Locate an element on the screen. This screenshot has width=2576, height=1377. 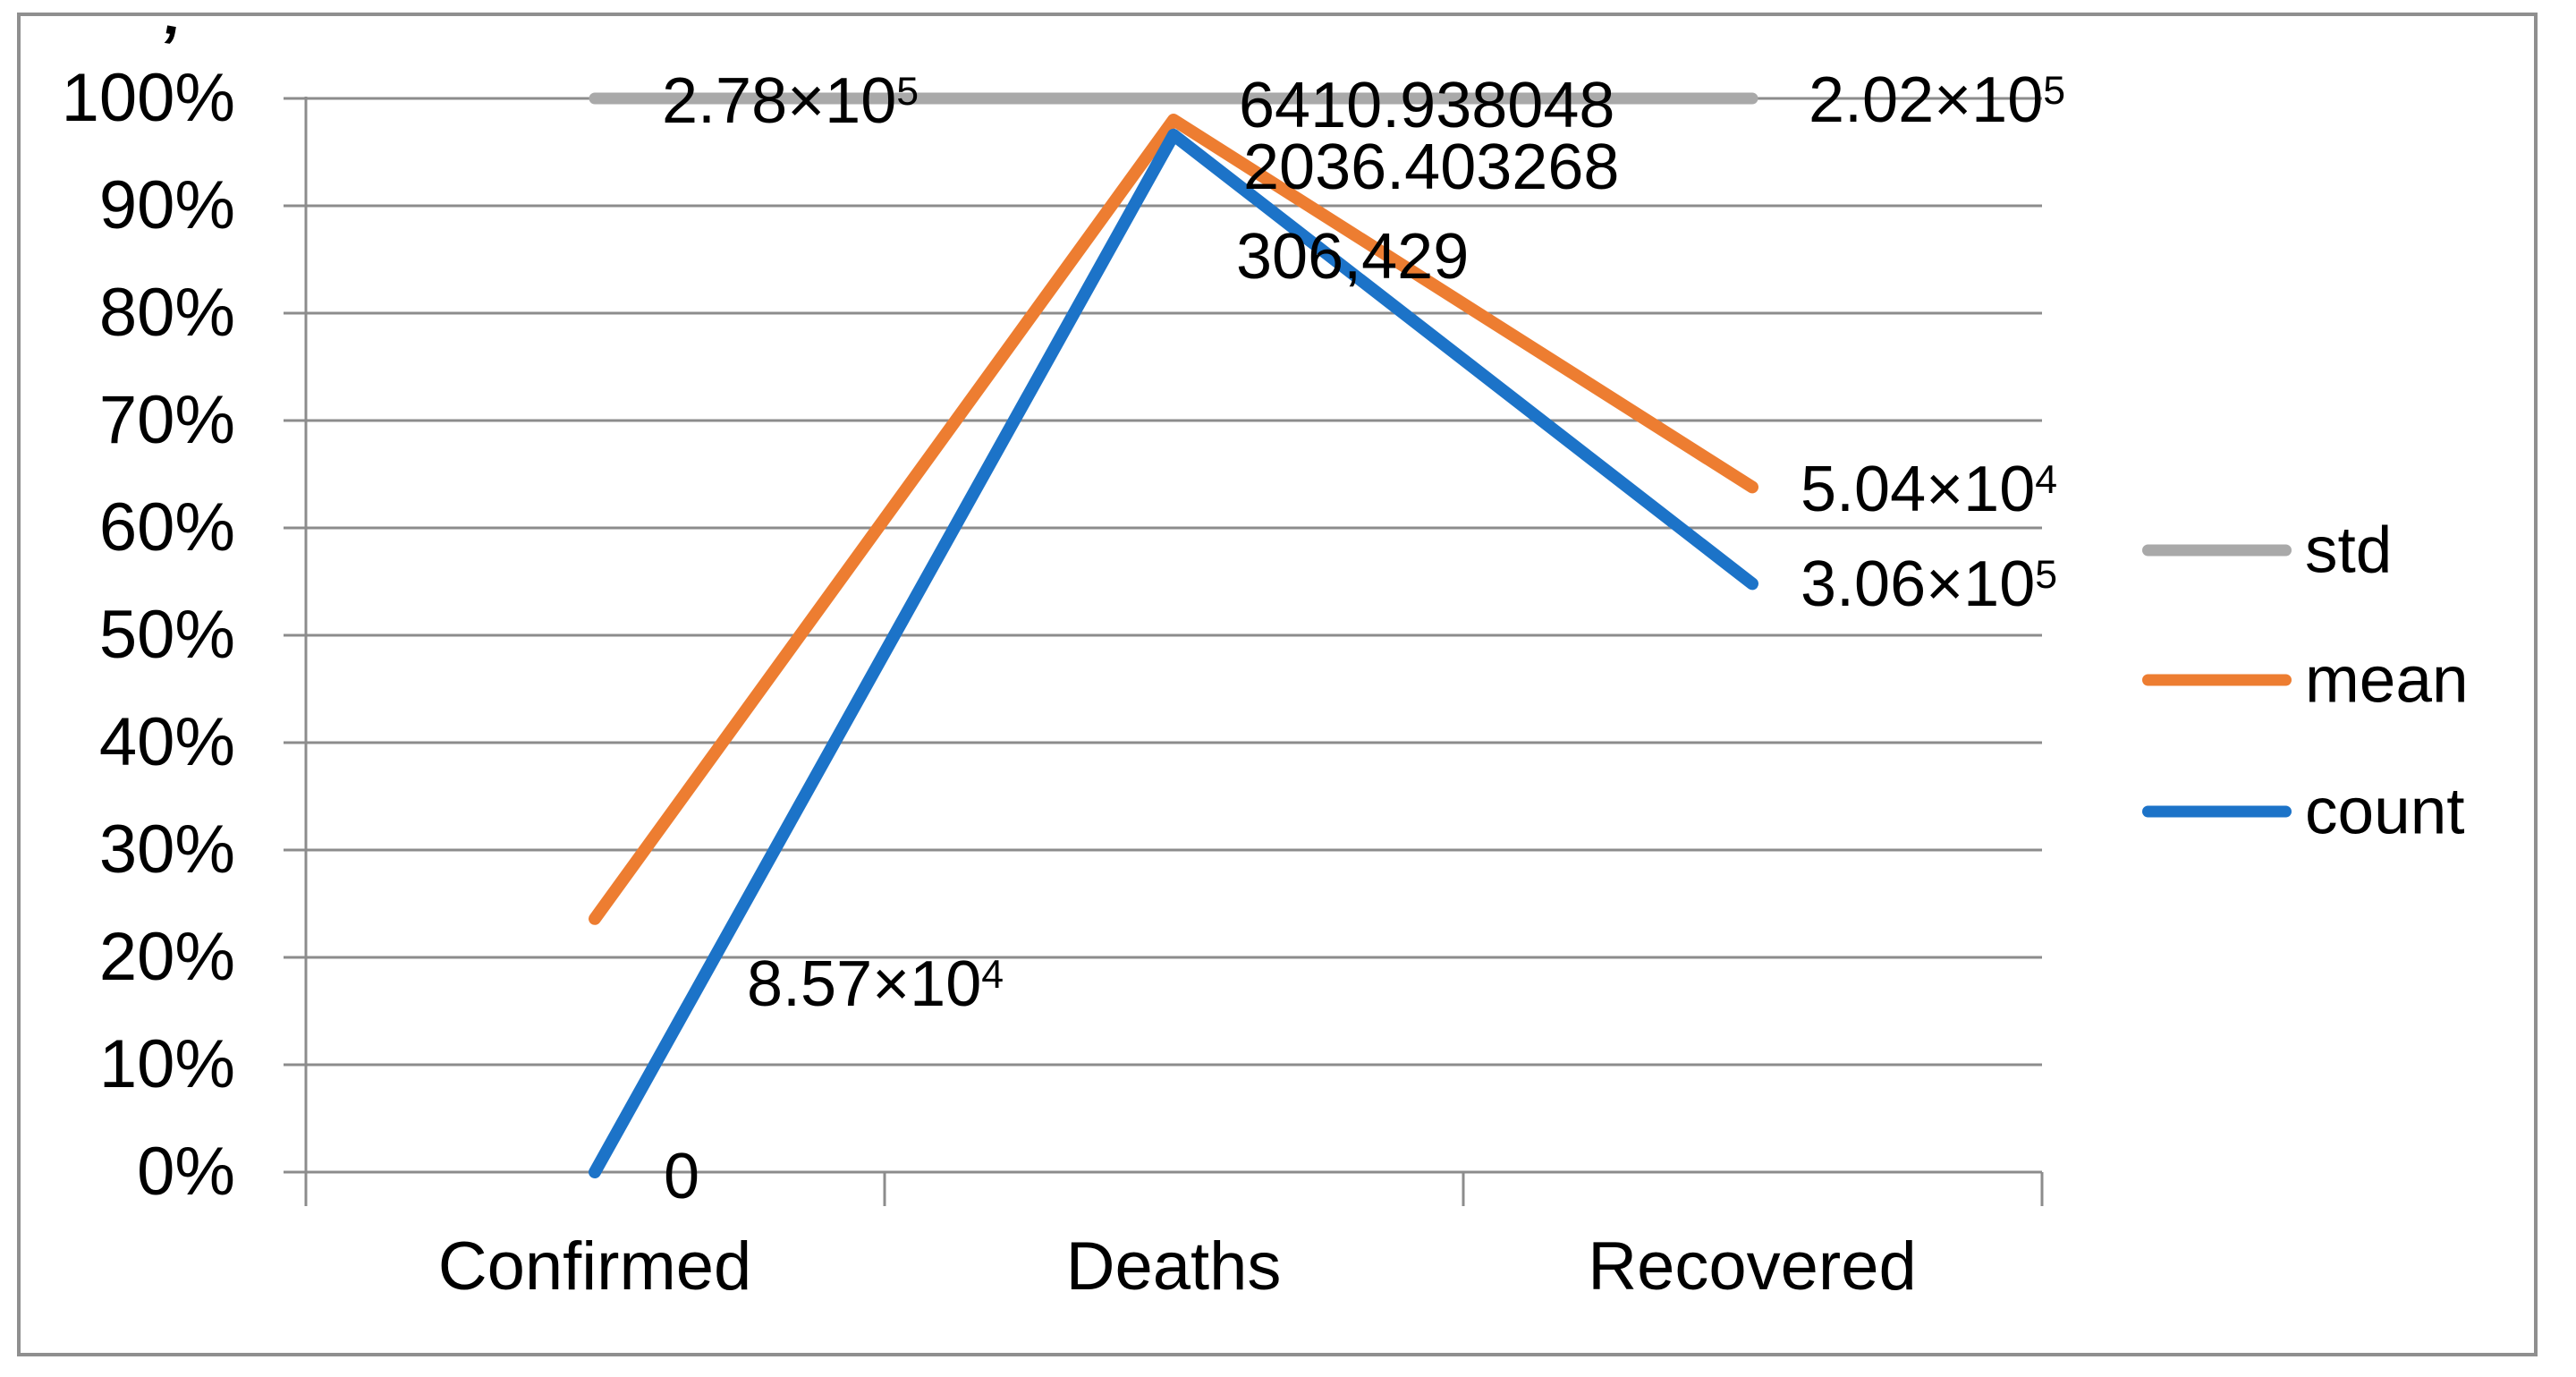
data-label-mean-confirmed: 8.57×104 is located at coordinates (875, 984).